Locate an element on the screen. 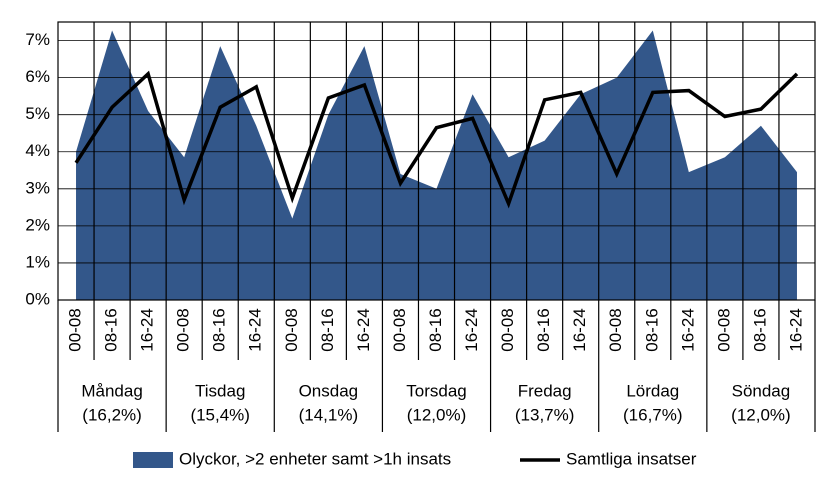 Image resolution: width=839 pixels, height=491 pixels. day-label: Fredag is located at coordinates (545, 390).